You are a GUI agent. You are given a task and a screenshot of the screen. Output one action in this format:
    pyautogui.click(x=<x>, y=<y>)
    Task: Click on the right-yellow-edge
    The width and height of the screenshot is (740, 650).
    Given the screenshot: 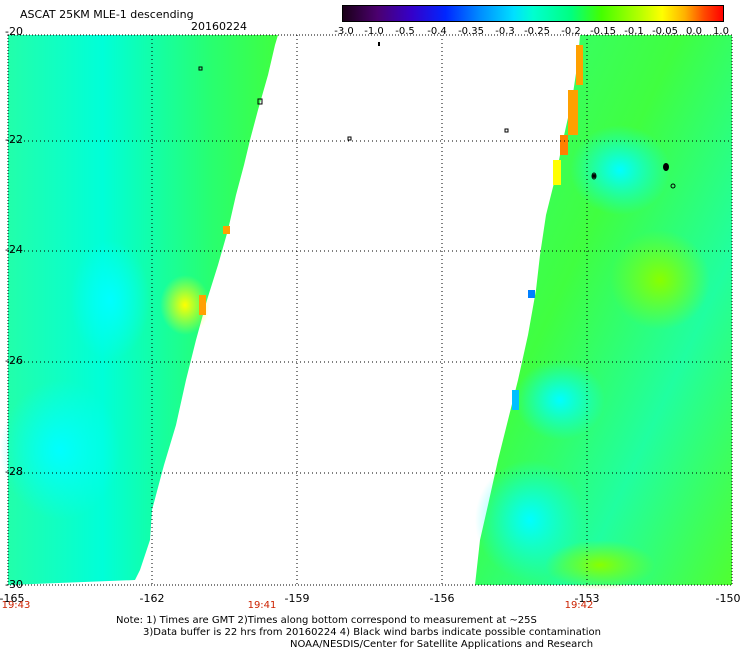 What is the action you would take?
    pyautogui.click(x=557, y=172)
    